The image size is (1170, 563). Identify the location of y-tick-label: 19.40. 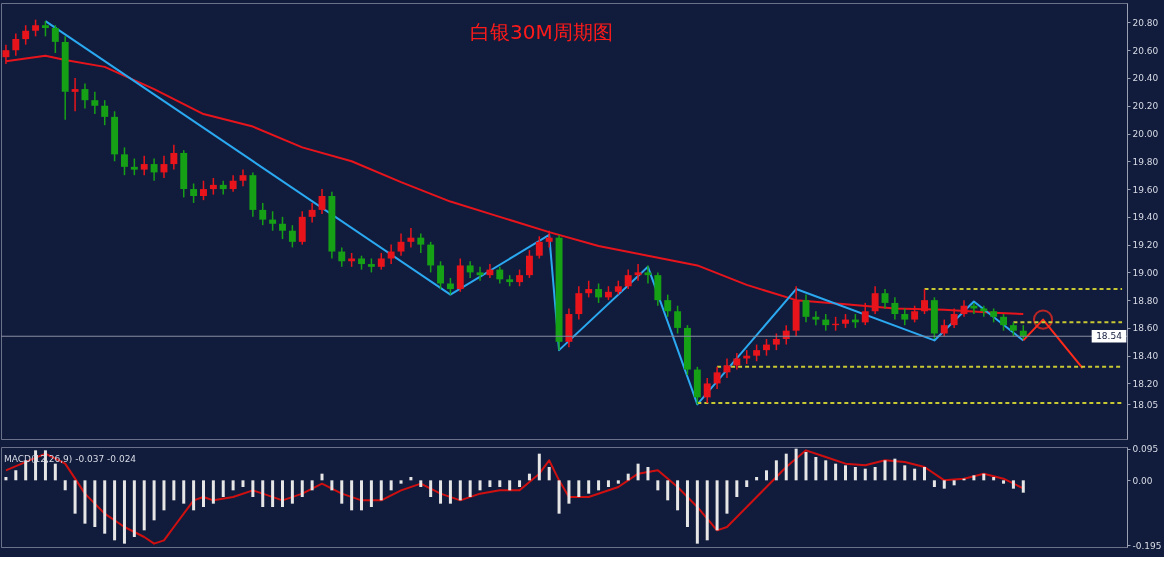
(1145, 217).